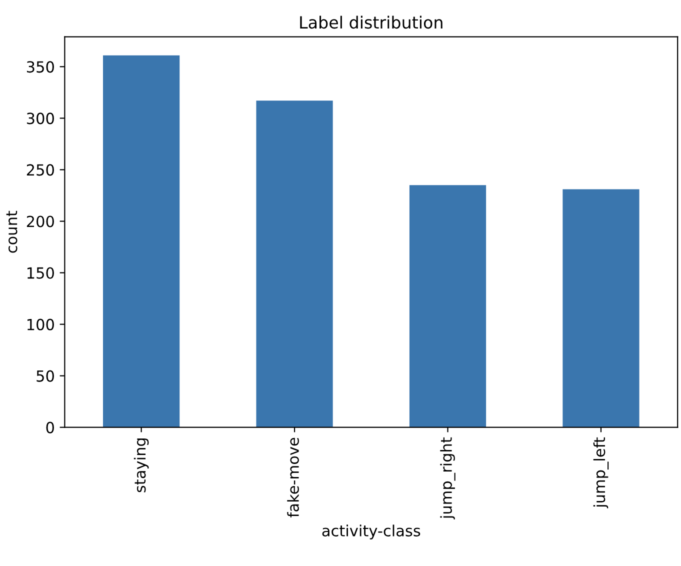 This screenshot has height=566, width=681. I want to click on y-tick-label: 250, so click(40, 170).